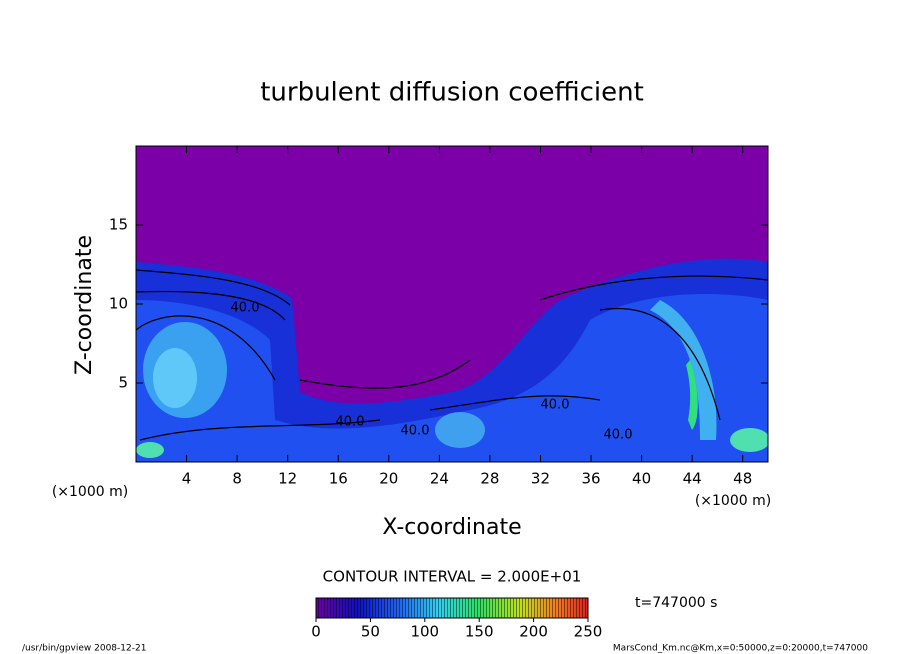 Image resolution: width=904 pixels, height=654 pixels. I want to click on colorbar-tick-label: 200, so click(533, 632).